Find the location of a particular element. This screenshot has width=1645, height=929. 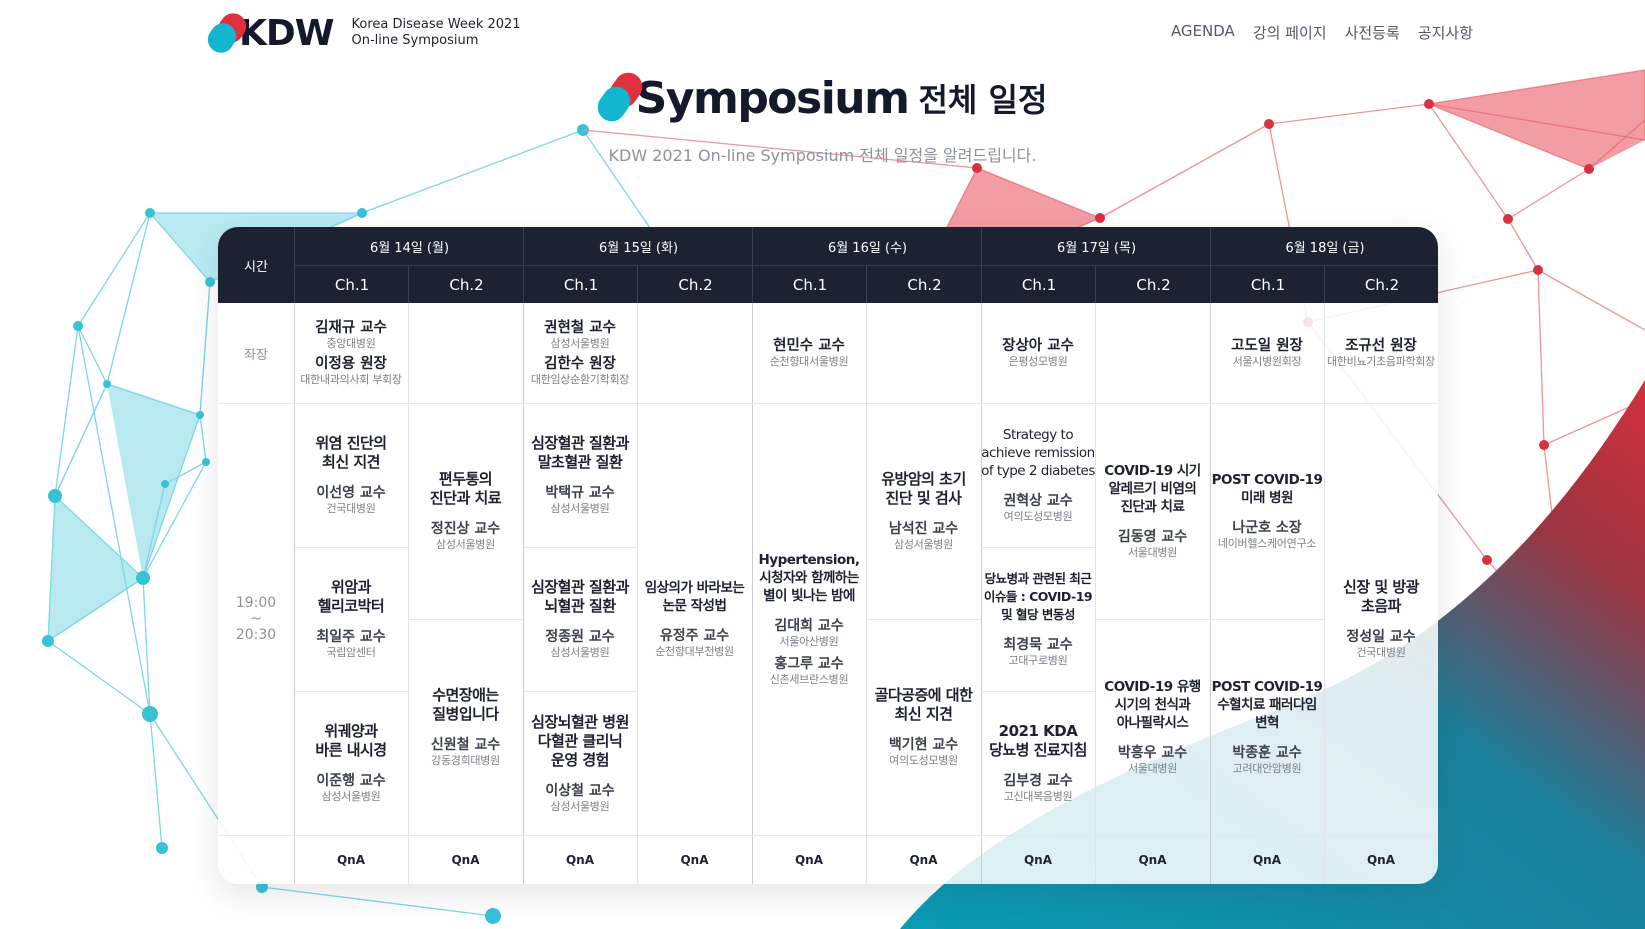

day-header-wed: 6월 16일 (수) is located at coordinates (867, 246).